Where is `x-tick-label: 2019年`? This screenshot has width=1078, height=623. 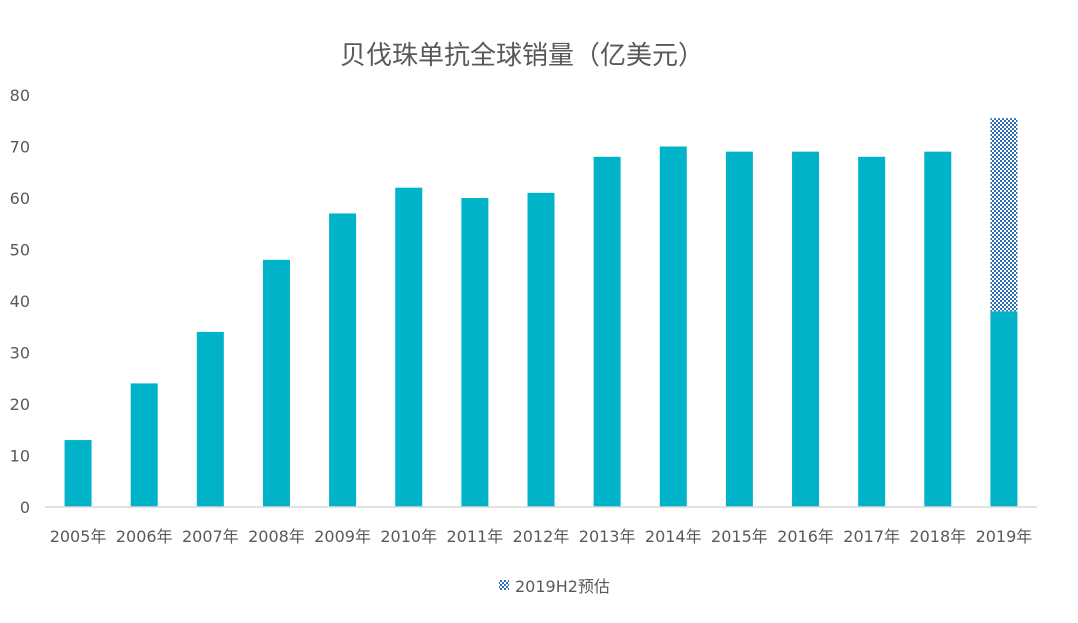
x-tick-label: 2019年 is located at coordinates (1004, 536).